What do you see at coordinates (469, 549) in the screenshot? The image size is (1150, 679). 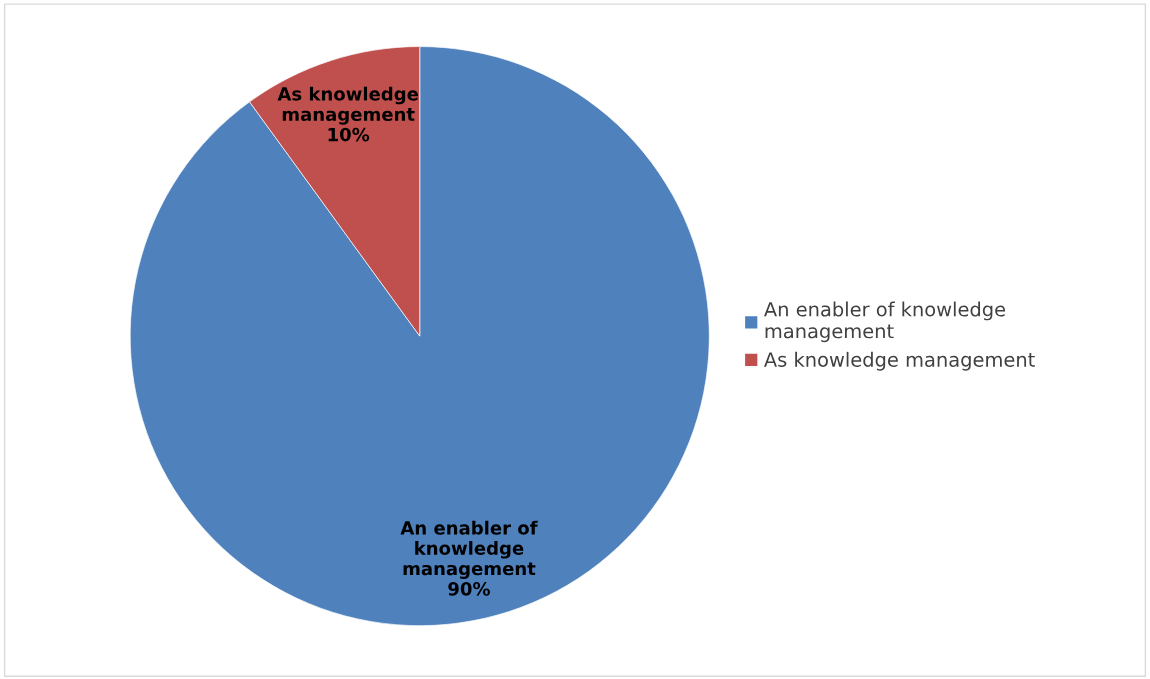 I see `slice-label: An enabler of knowledge management` at bounding box center [469, 549].